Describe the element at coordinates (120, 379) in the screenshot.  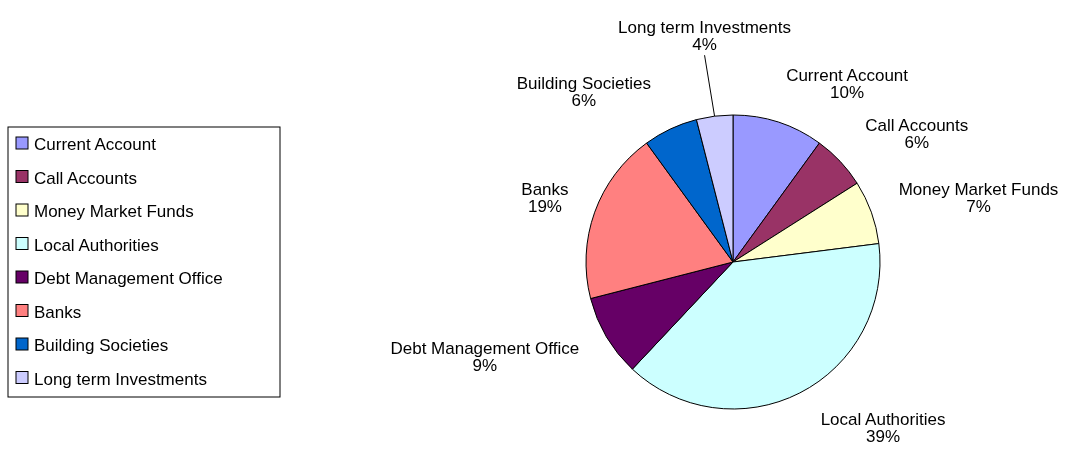
I see `legend-label: Long term Investments` at that location.